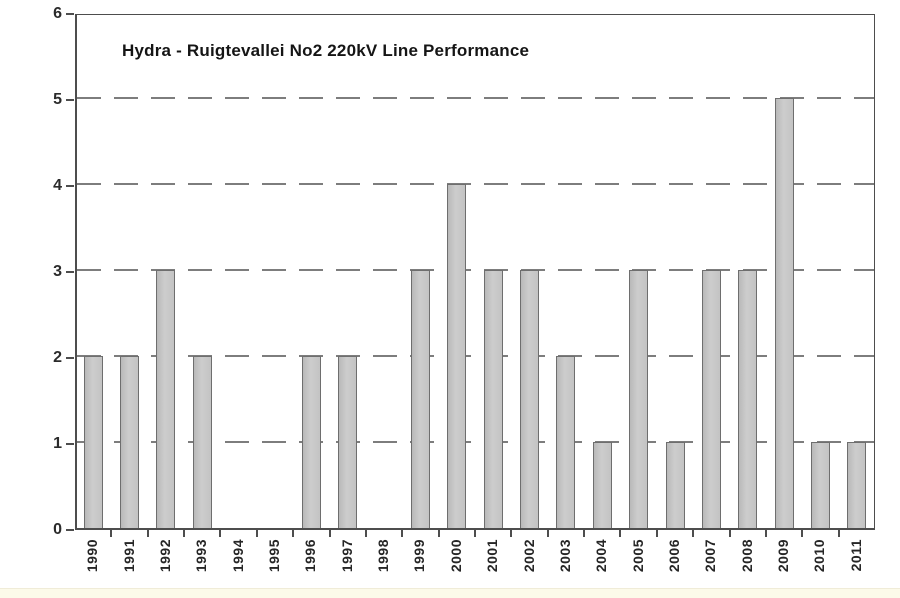 The width and height of the screenshot is (900, 598). What do you see at coordinates (57, 99) in the screenshot?
I see `y-axis-label: 5` at bounding box center [57, 99].